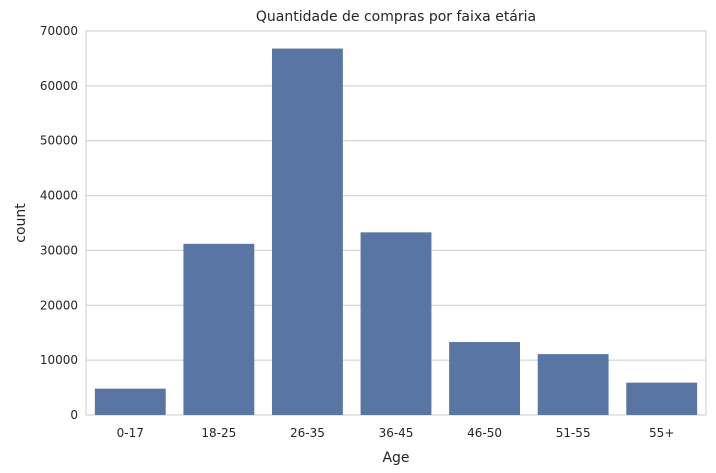 Image resolution: width=716 pixels, height=473 pixels. What do you see at coordinates (59, 223) in the screenshot?
I see `y-tick-labels: 0 10000 20000 30000 40000 50000 60000 70000` at bounding box center [59, 223].